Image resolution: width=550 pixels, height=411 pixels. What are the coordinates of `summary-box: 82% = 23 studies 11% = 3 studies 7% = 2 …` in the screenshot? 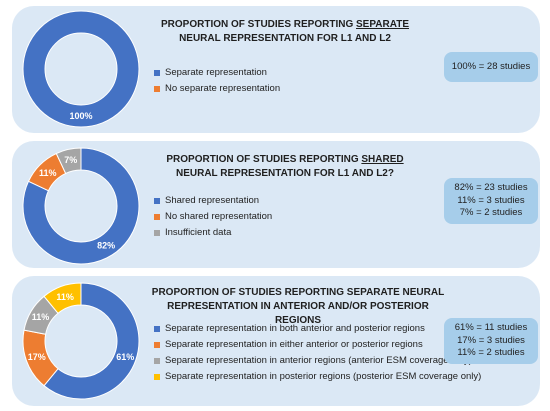 It's located at (491, 201).